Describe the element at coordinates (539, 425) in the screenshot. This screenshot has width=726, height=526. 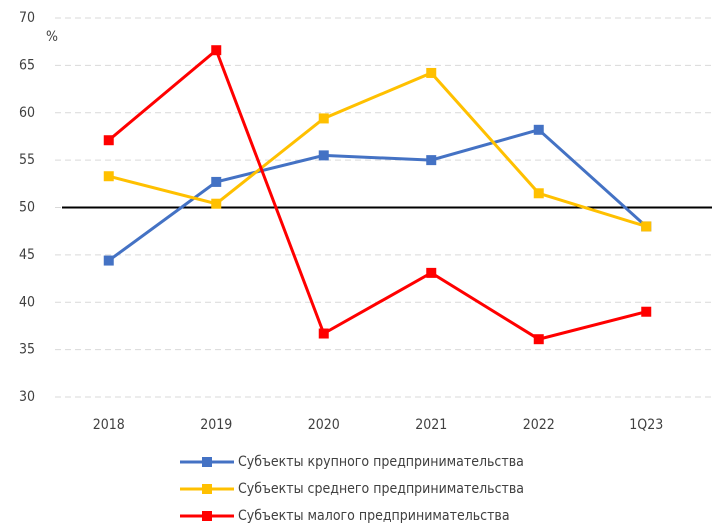
I see `x-tick-label: 2022` at that location.